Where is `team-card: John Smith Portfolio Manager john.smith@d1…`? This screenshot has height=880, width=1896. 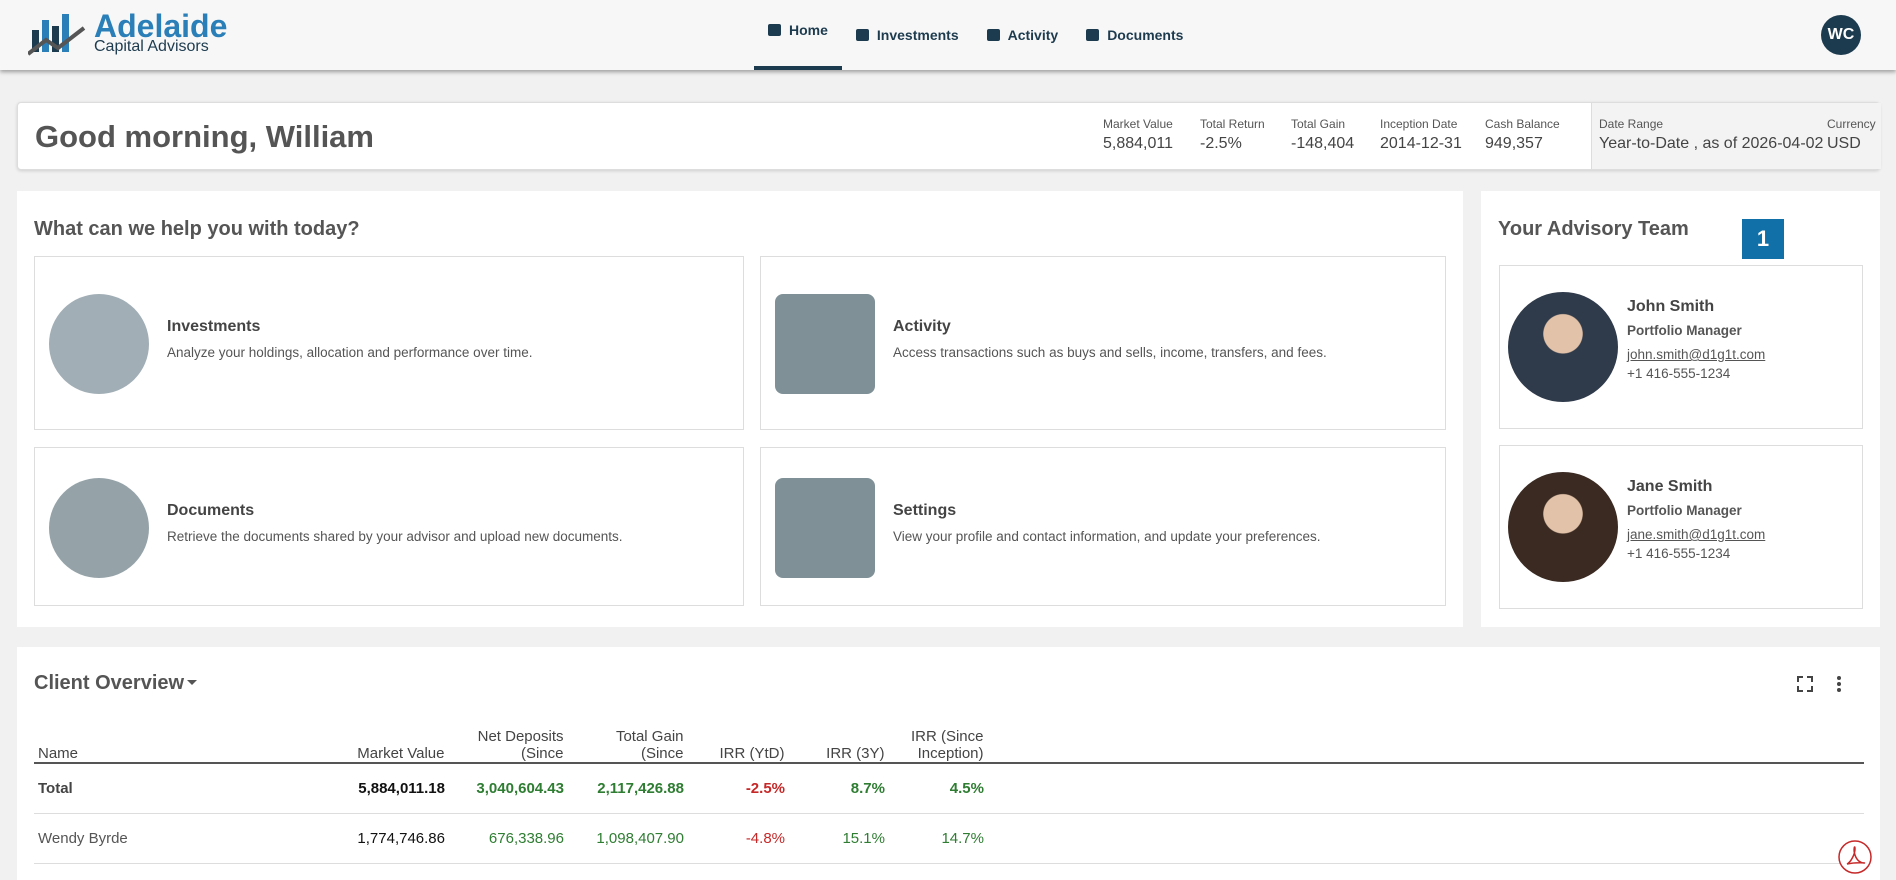 team-card: John Smith Portfolio Manager john.smith@d1… is located at coordinates (1681, 347).